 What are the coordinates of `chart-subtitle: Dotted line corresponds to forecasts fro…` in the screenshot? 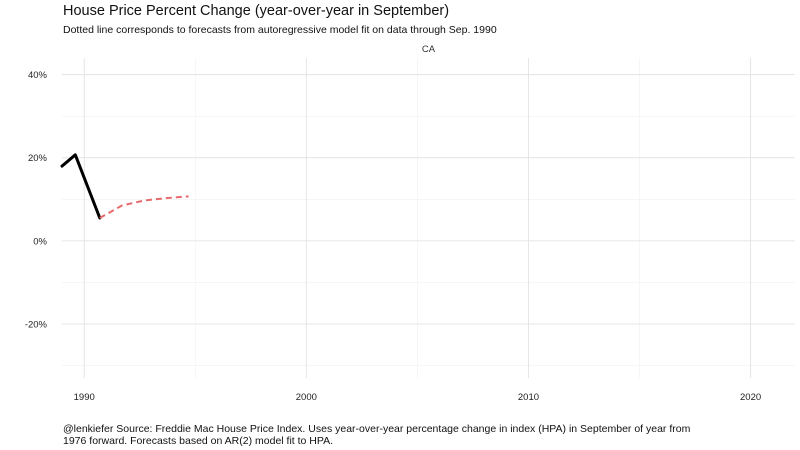 It's located at (280, 30).